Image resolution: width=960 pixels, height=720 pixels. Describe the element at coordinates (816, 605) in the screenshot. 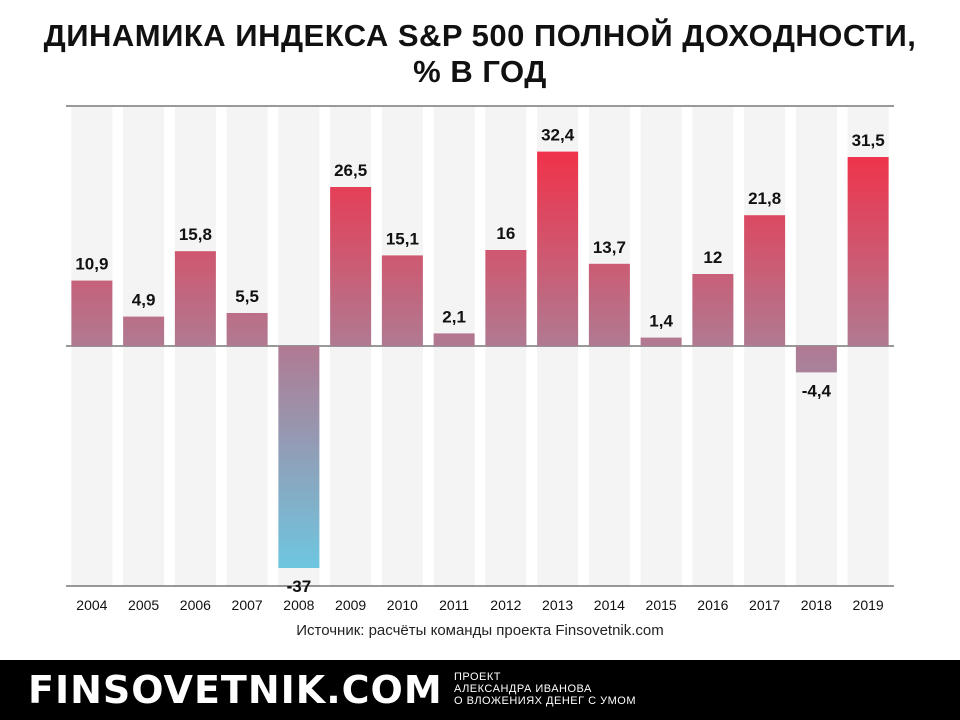

I see `x-tick-2018: 2018` at that location.